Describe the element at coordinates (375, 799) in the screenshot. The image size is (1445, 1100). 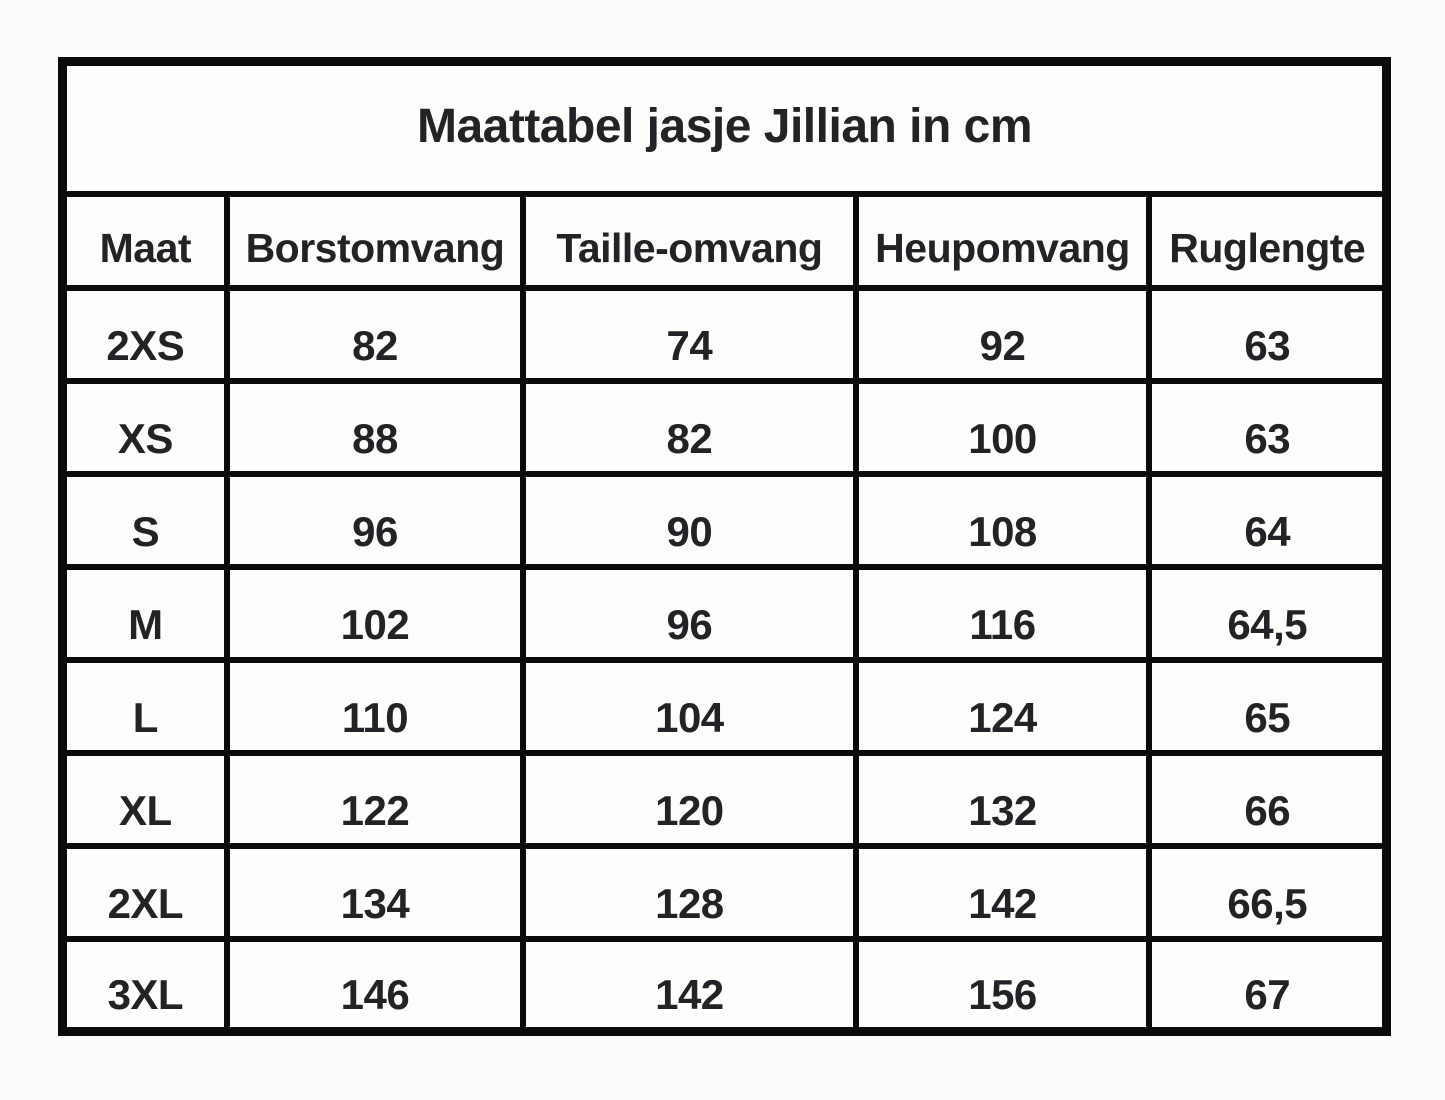
I see `value-cell: 122` at that location.